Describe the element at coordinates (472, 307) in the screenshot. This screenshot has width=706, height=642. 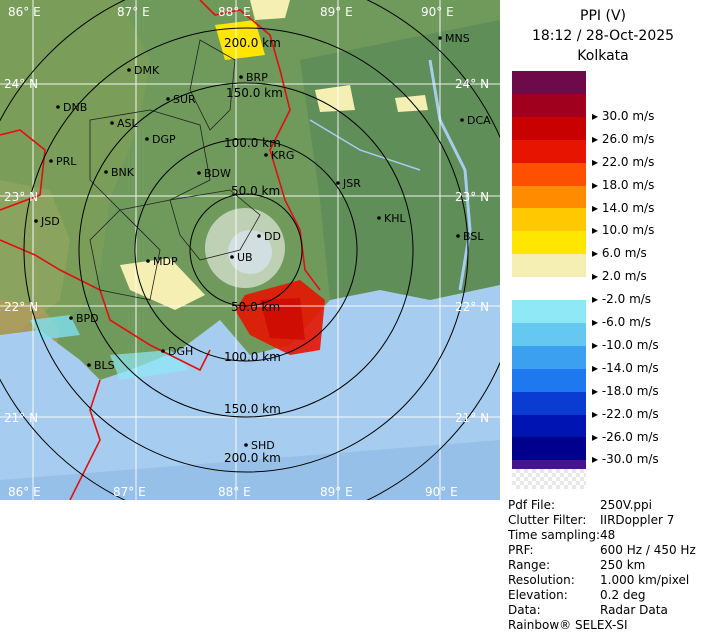
I see `lat-label-22-right: 22° N` at that location.